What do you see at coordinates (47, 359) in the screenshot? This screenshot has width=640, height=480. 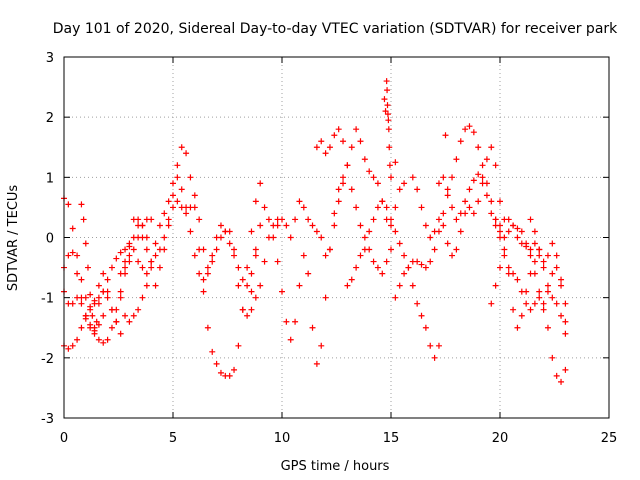 I see `y-tick-label: -2` at bounding box center [47, 359].